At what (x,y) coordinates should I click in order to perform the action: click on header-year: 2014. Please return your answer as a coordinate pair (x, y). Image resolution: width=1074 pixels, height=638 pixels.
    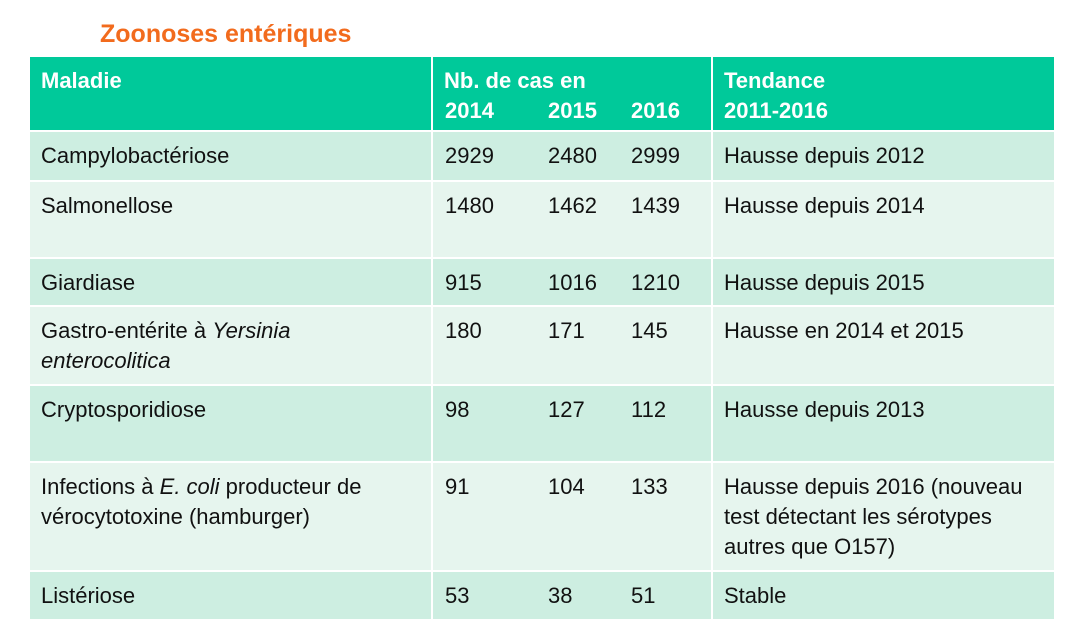
    Looking at the image, I should click on (469, 110).